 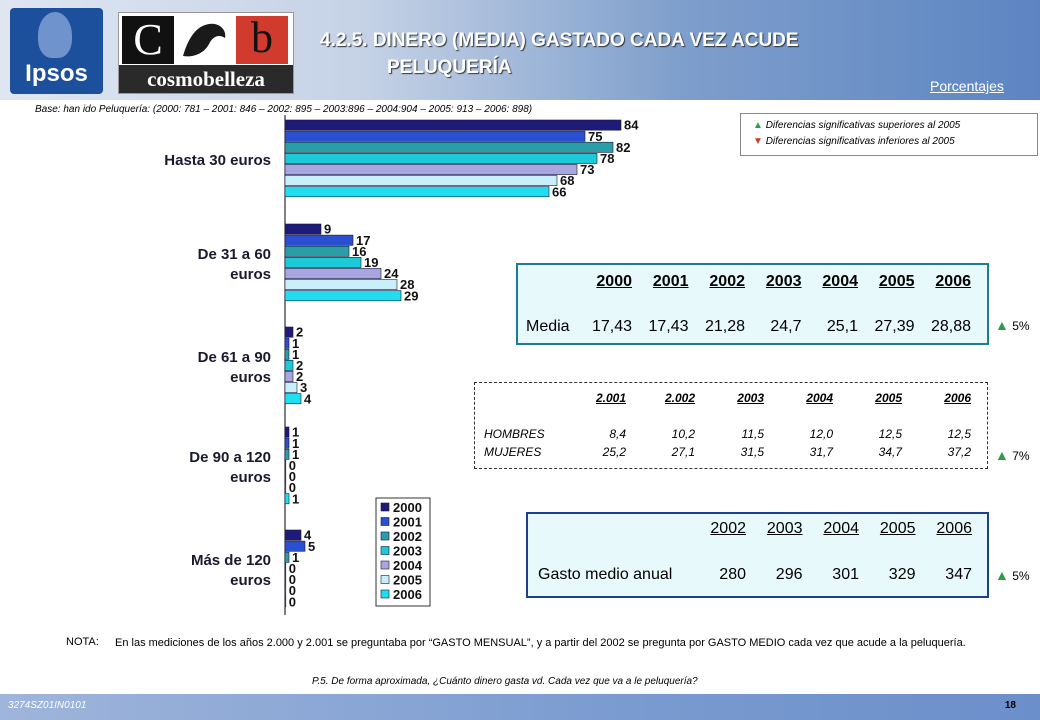 What do you see at coordinates (670, 281) in the screenshot?
I see `media-year-1: 2001` at bounding box center [670, 281].